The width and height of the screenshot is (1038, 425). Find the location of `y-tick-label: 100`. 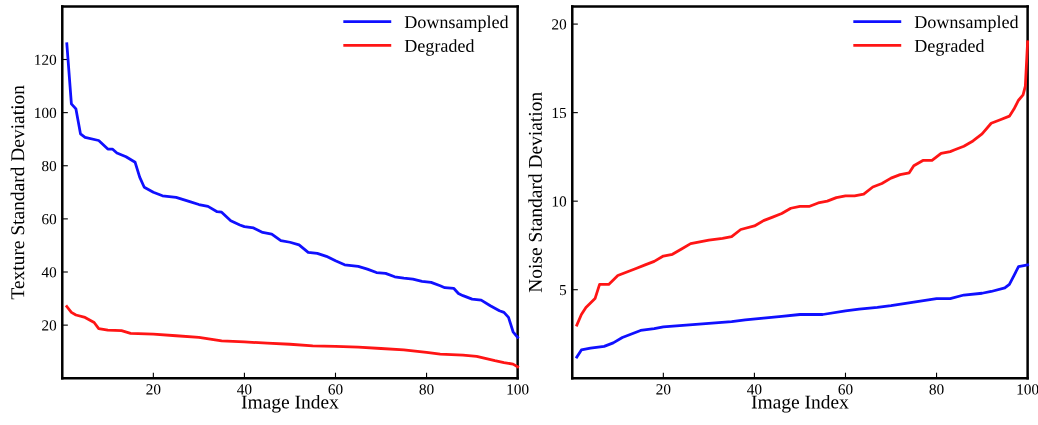

y-tick-label: 100 is located at coordinates (46, 113).